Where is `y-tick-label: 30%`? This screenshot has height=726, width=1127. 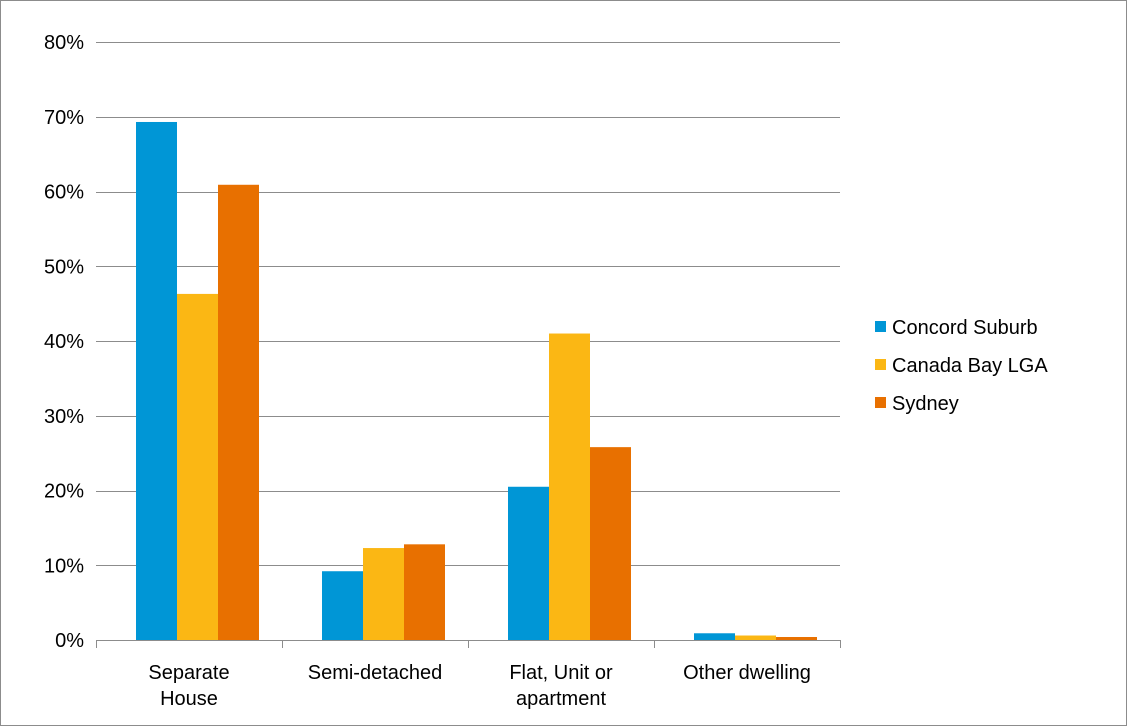 y-tick-label: 30% is located at coordinates (64, 417).